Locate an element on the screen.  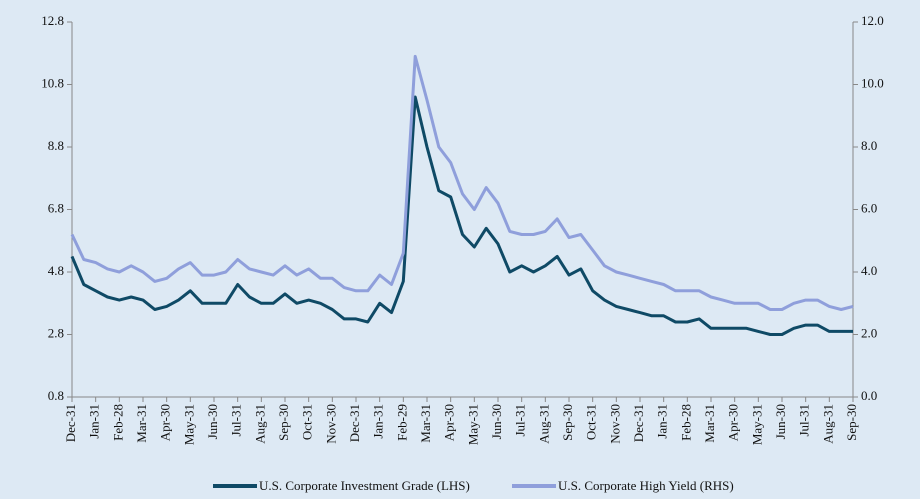
y-tick-label: 8.8 is located at coordinates (56, 145).